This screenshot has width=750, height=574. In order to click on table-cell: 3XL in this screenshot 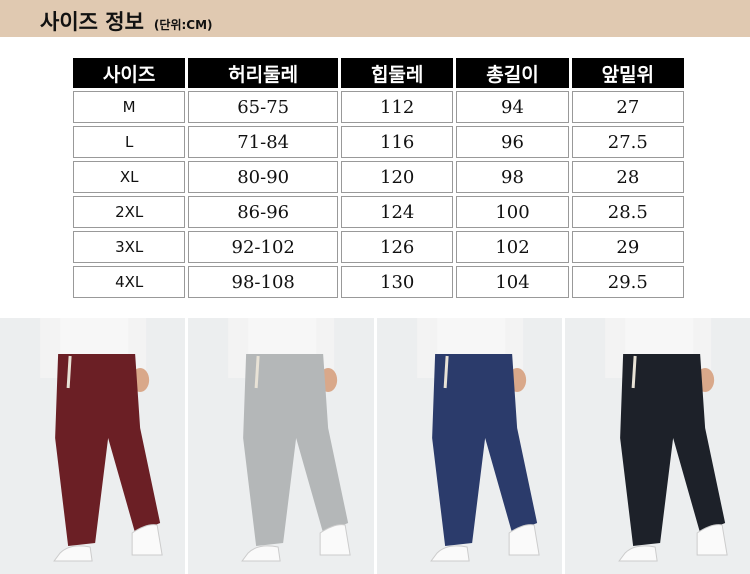, I will do `click(129, 247)`.